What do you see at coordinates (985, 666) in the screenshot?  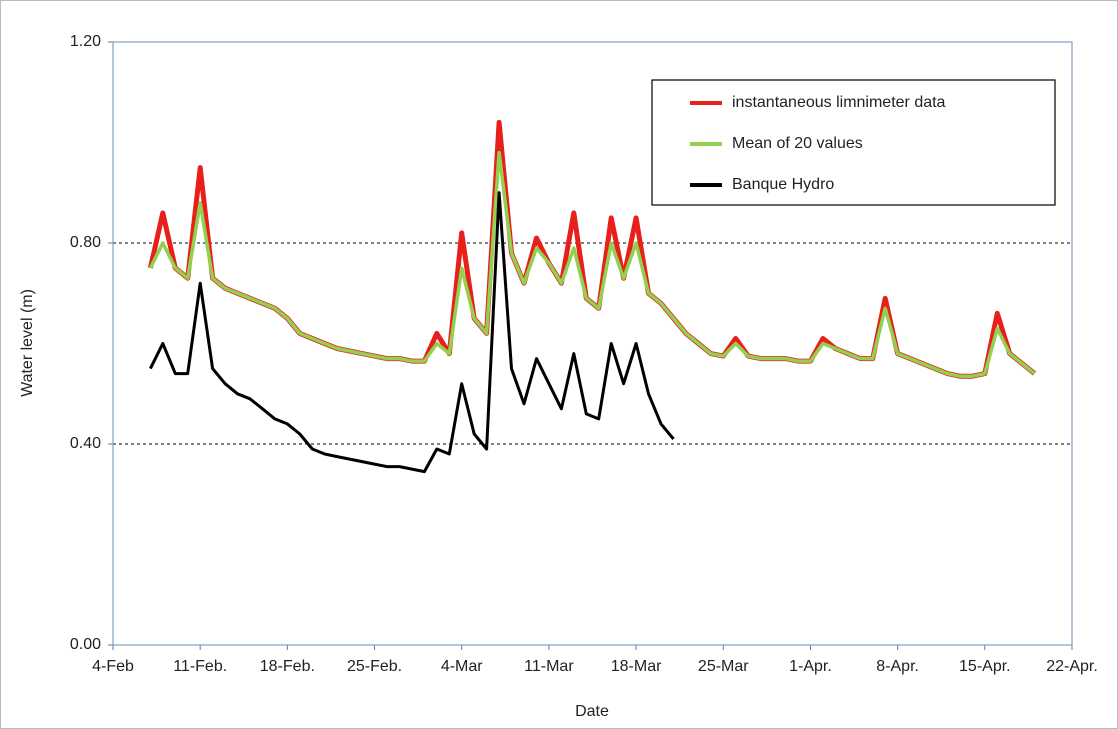 I see `x-tick-label: 15-Apr.` at bounding box center [985, 666].